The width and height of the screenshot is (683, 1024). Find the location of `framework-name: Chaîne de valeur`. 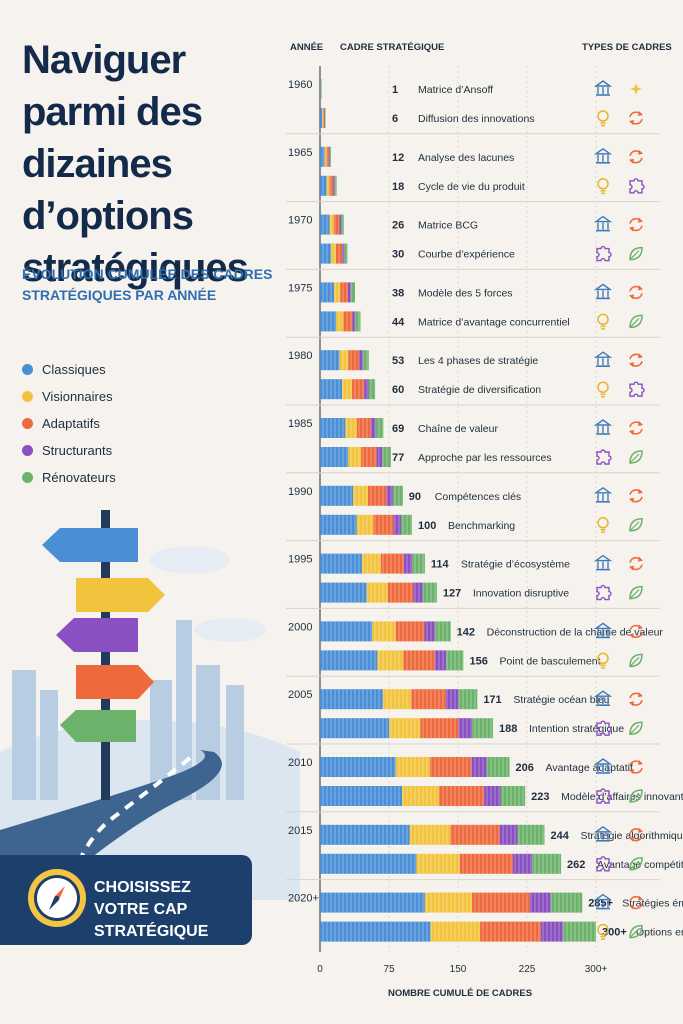

framework-name: Chaîne de valeur is located at coordinates (458, 429).